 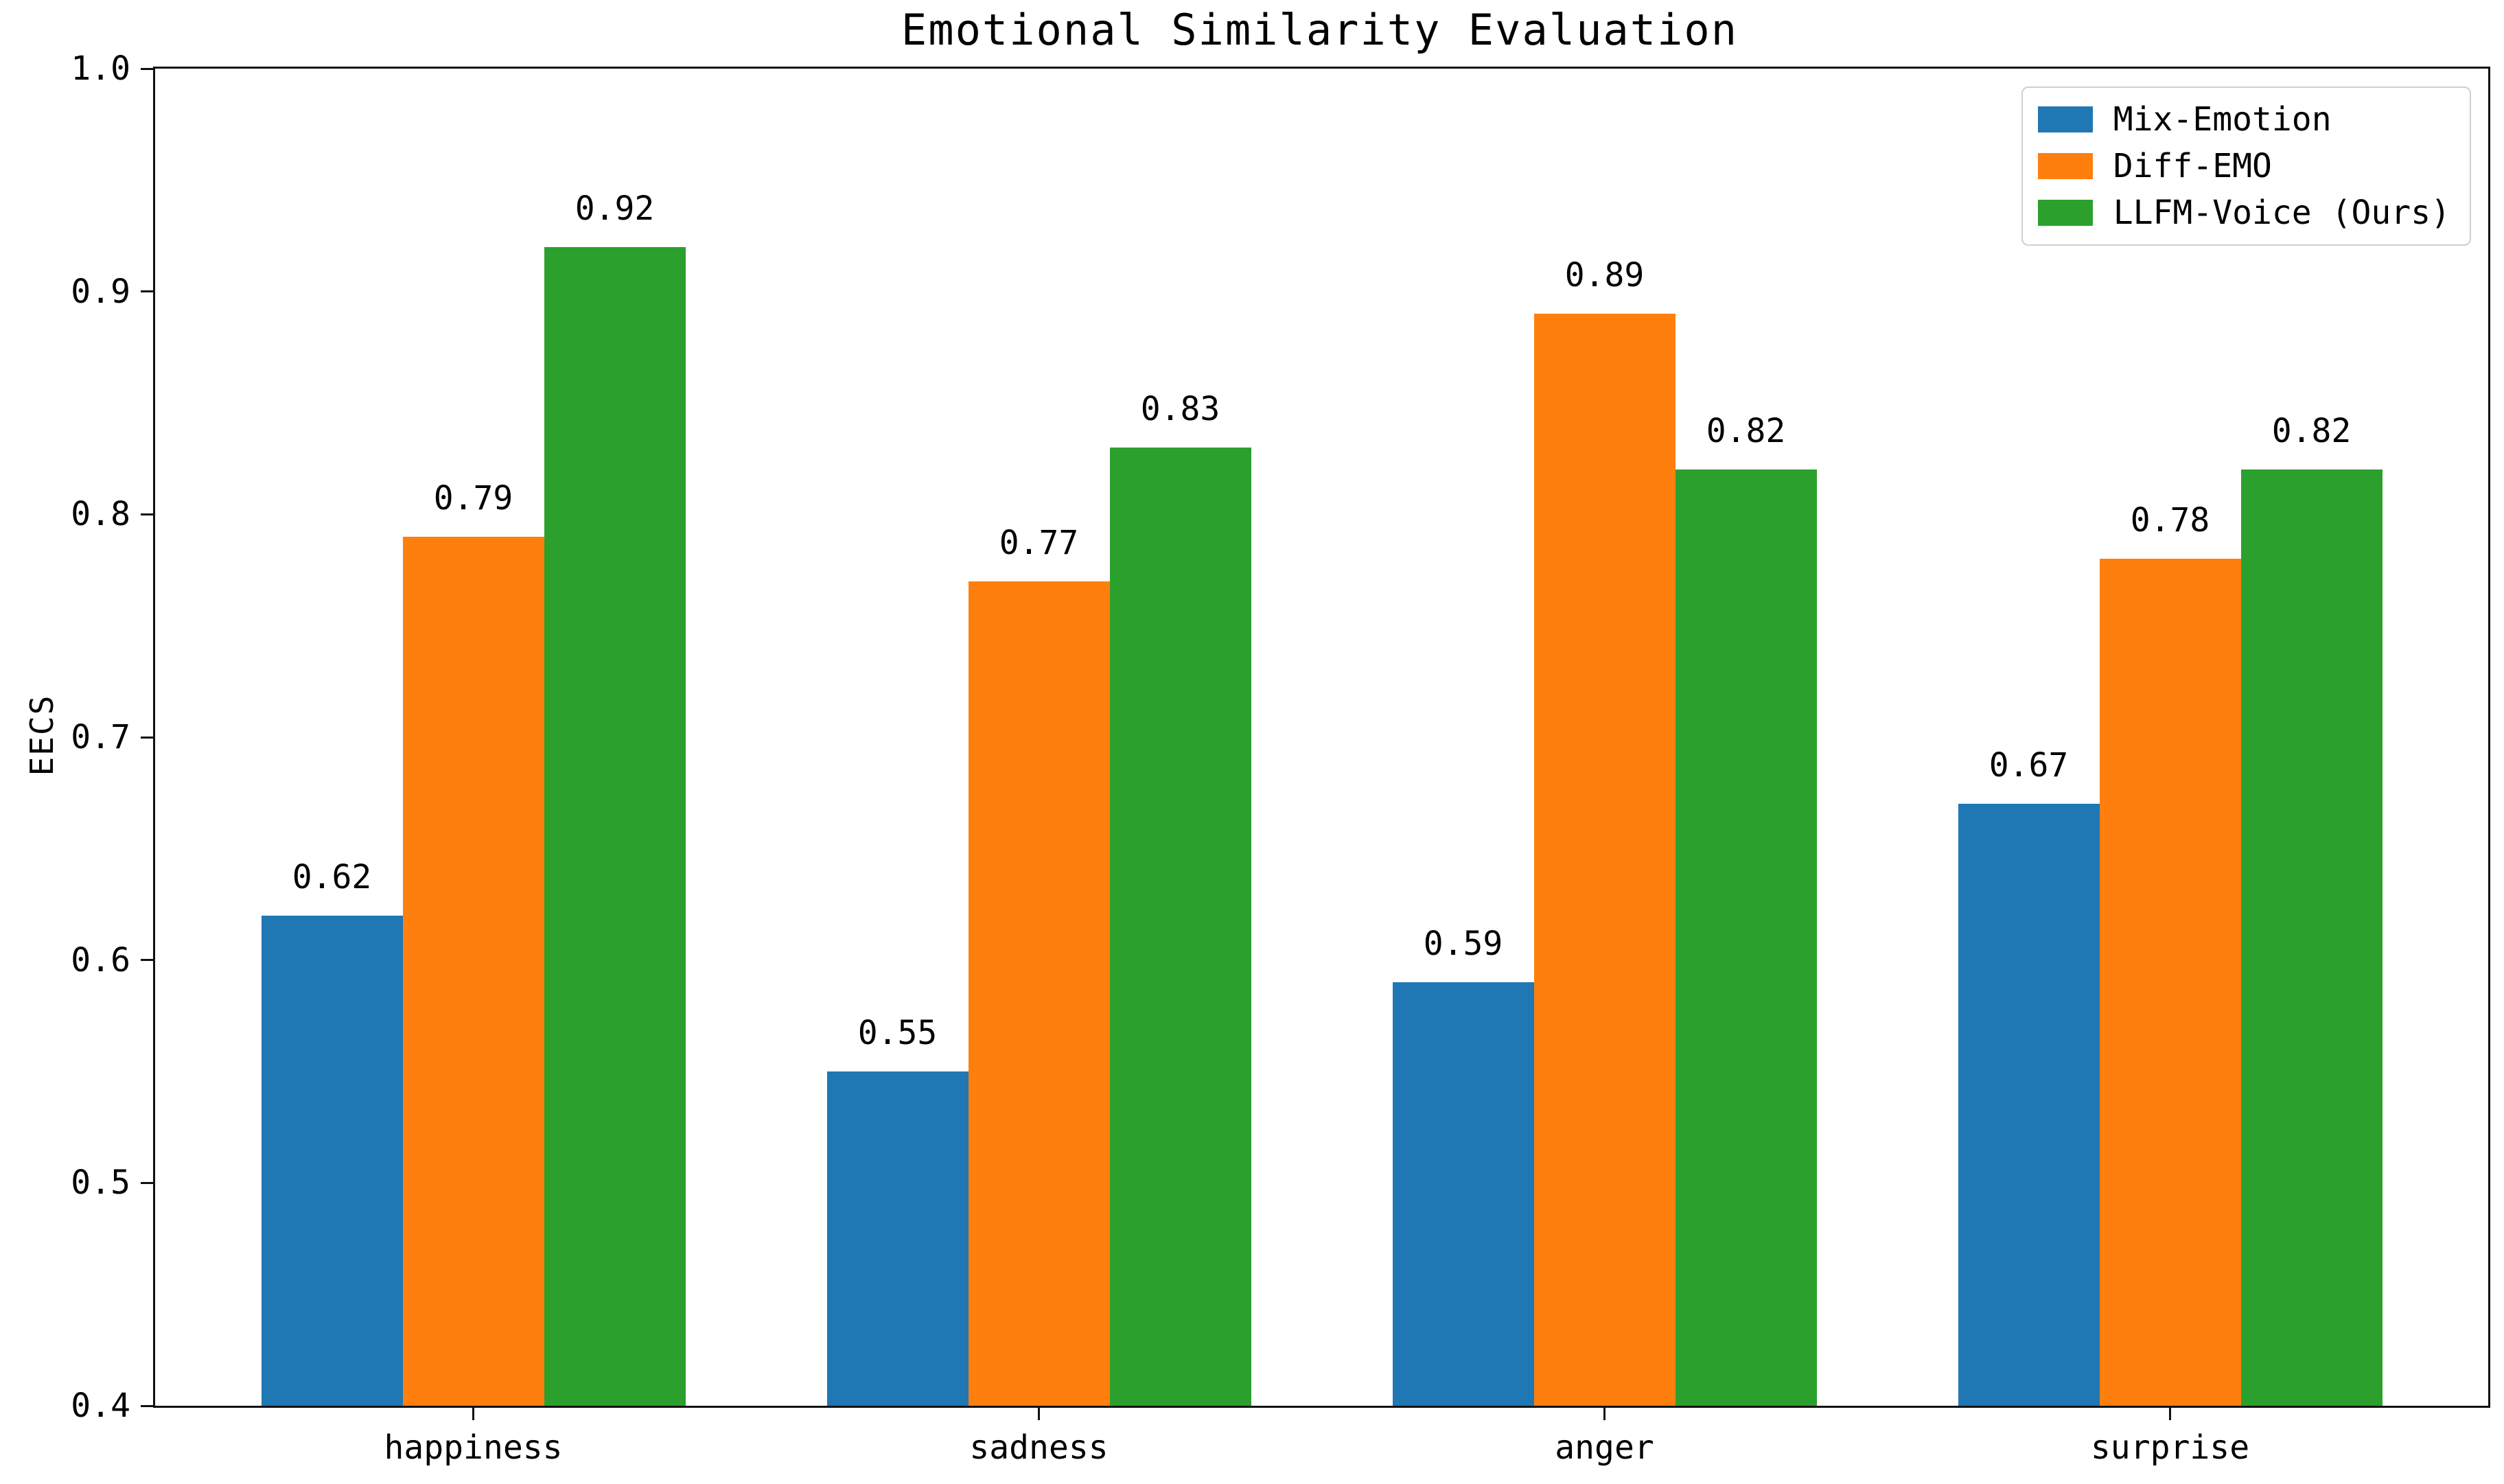 I want to click on bar-anger-diff-emo, so click(x=1604, y=860).